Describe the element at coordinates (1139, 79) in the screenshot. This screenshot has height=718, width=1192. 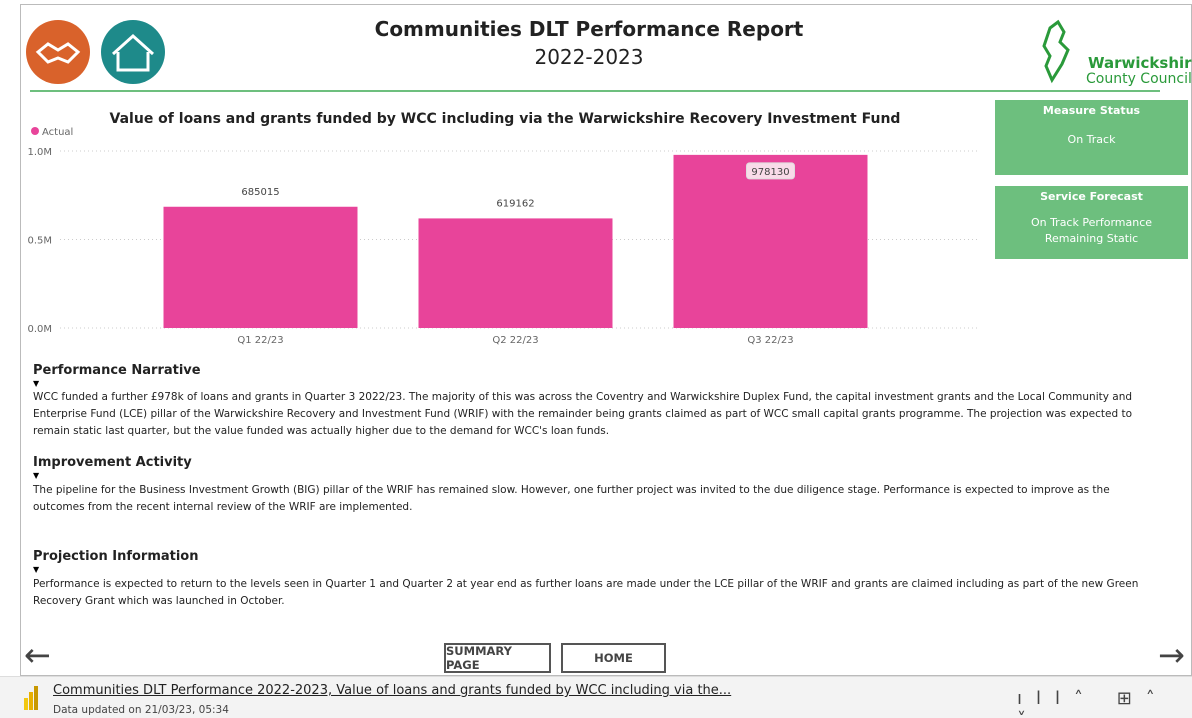
I see `logo-subname: County Council` at that location.